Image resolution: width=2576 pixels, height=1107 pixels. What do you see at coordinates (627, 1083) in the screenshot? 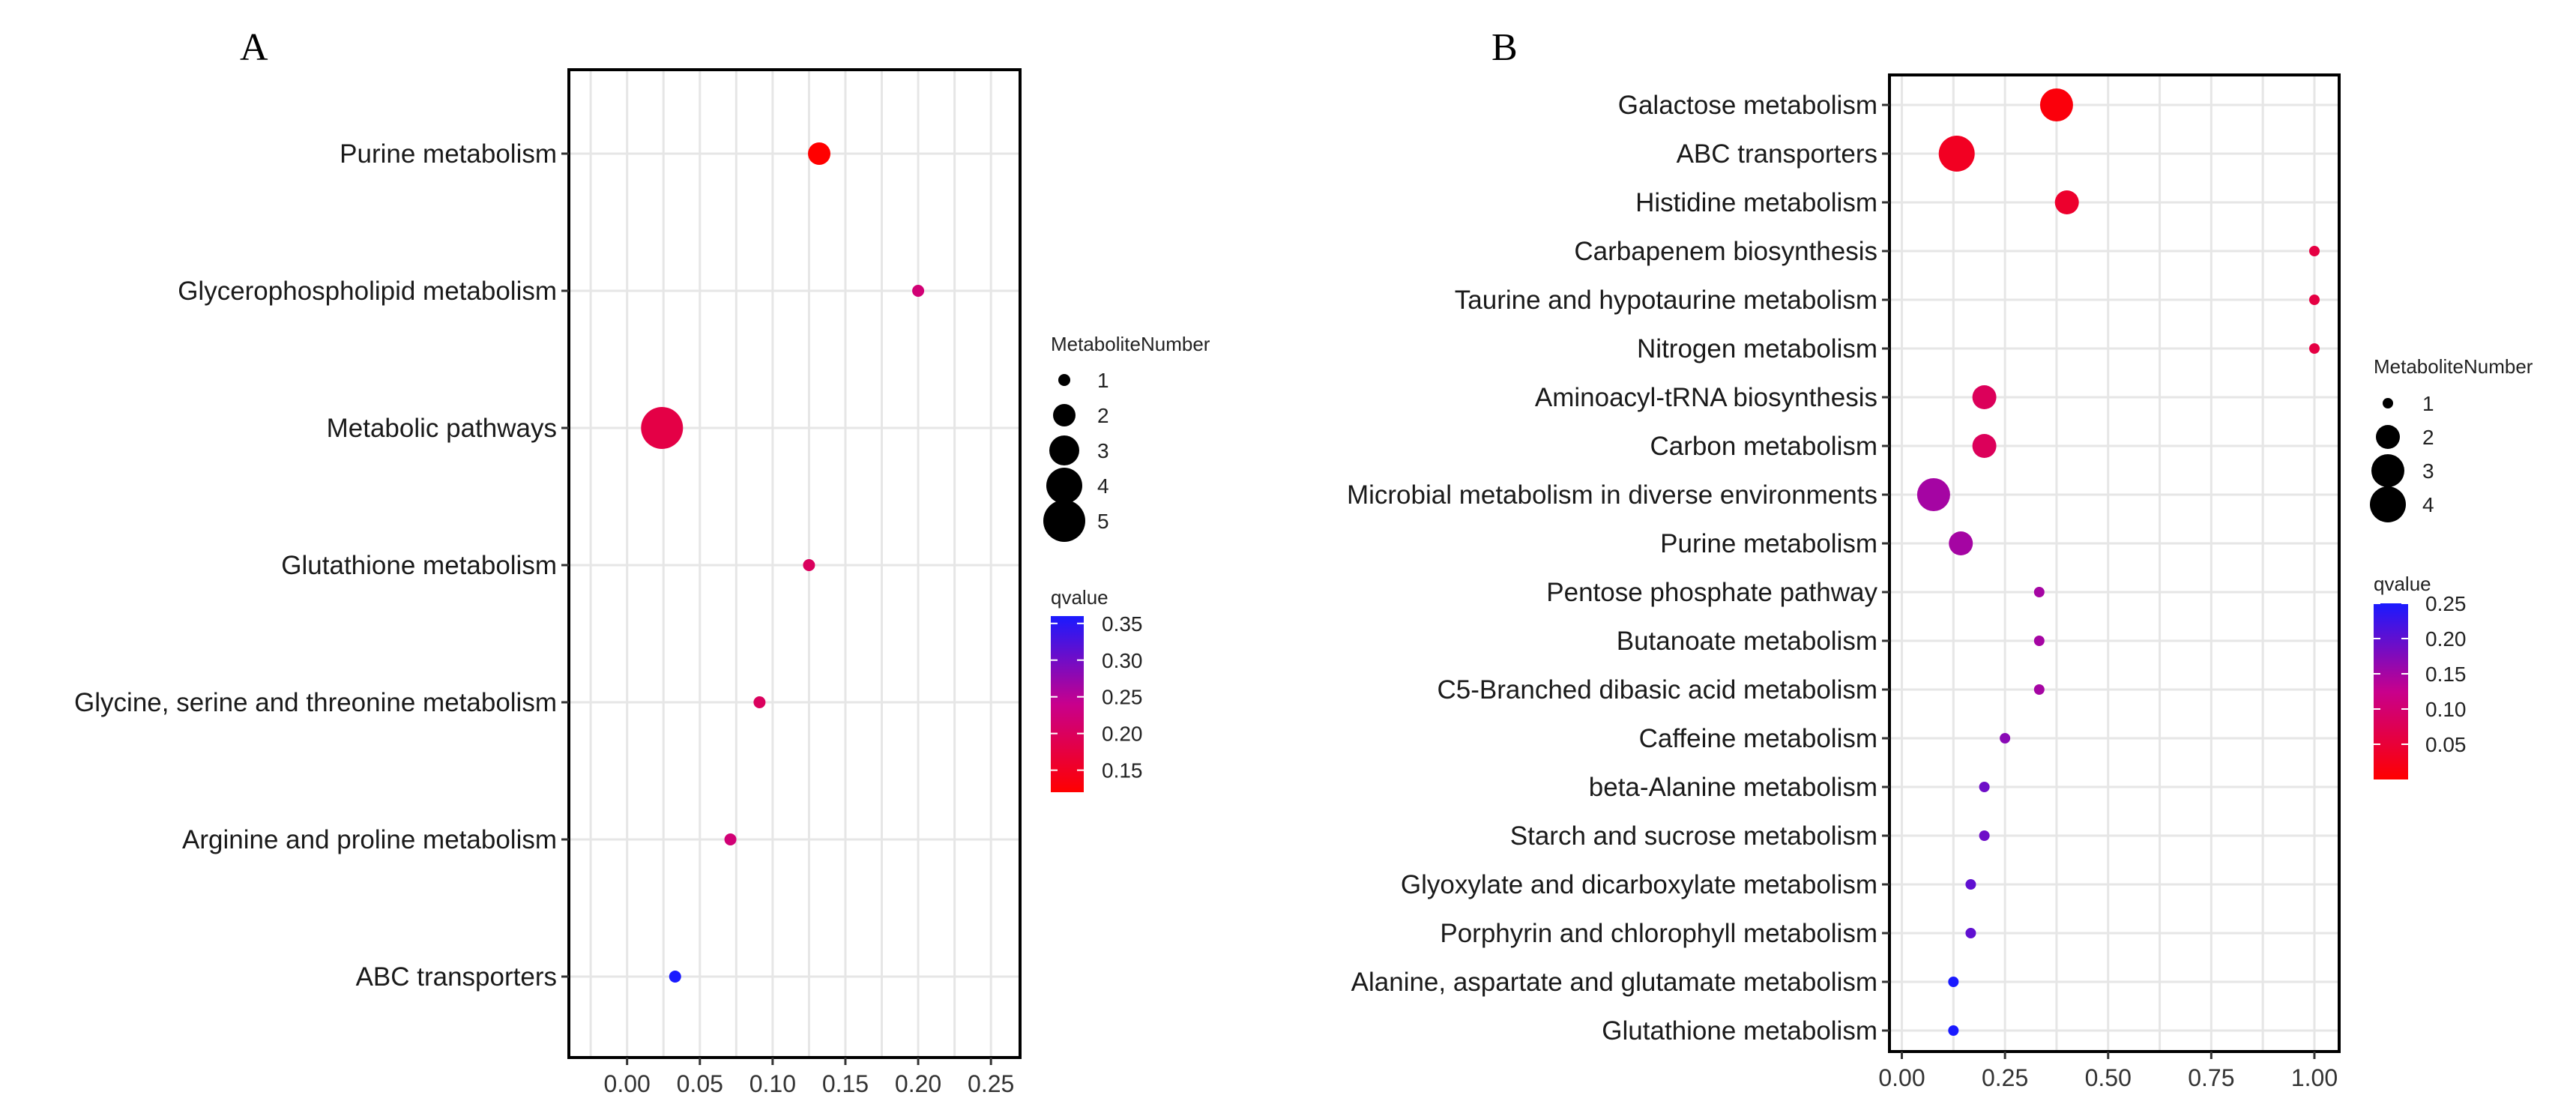
I see `panel-a-x-tick-label: 0.00` at bounding box center [627, 1083].